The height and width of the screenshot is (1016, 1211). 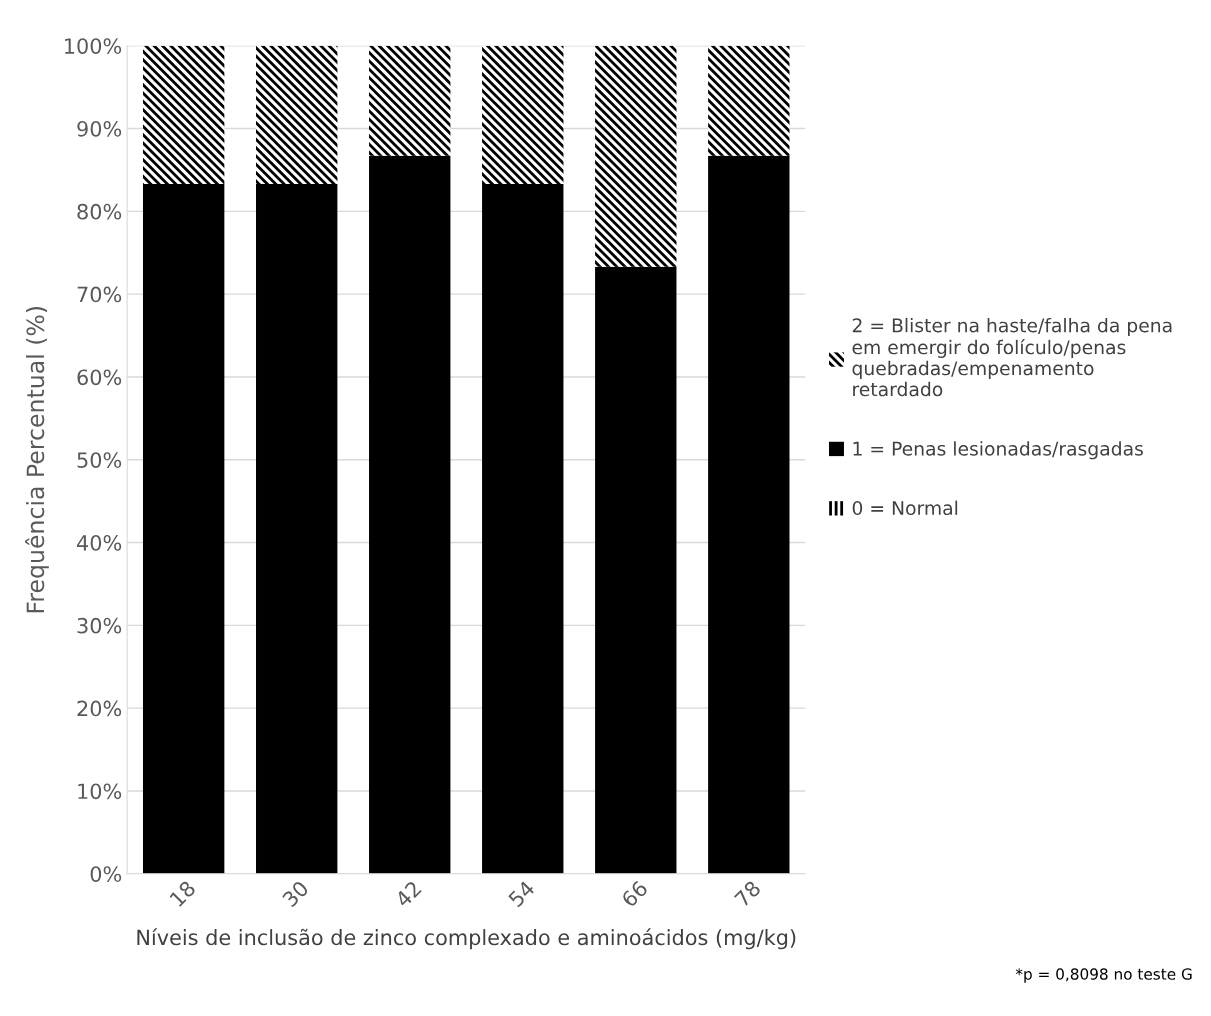 I want to click on legend-label: 2 = Blister na haste/falha da pena em emergir do folículo/penas quebradas/empenamento retardado, so click(x=1012, y=357).